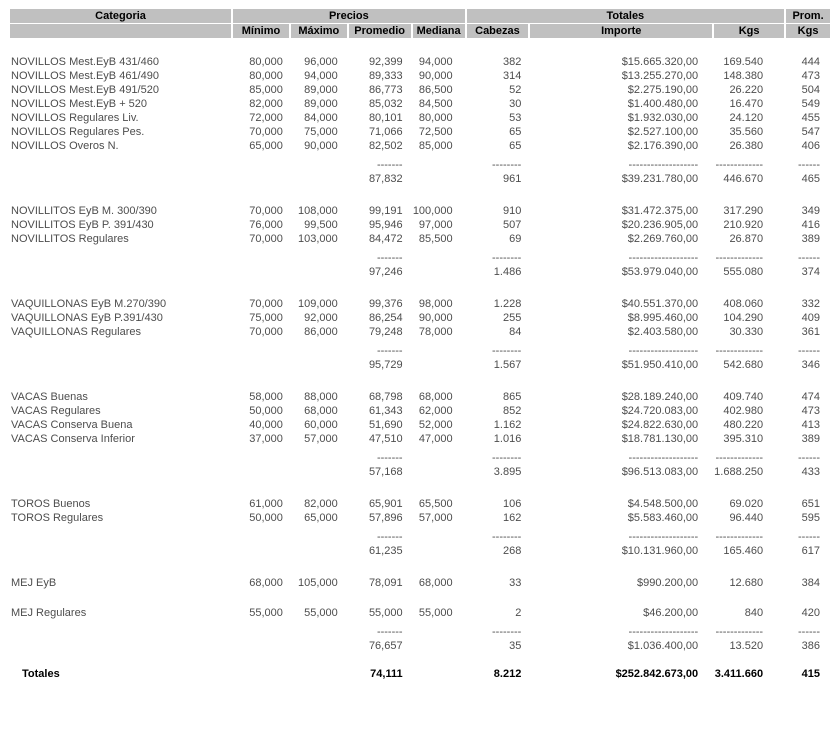 This screenshot has width=832, height=731. Describe the element at coordinates (49, 613) in the screenshot. I see `cell-categoria: MEJ Regulares` at that location.